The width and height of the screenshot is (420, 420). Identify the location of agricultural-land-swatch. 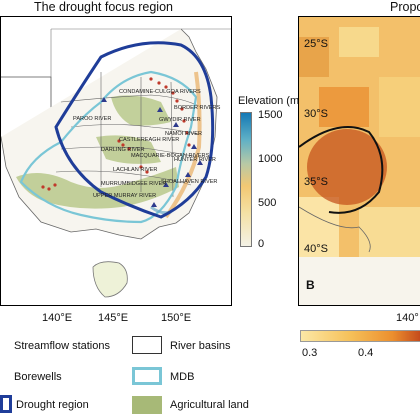
(147, 405).